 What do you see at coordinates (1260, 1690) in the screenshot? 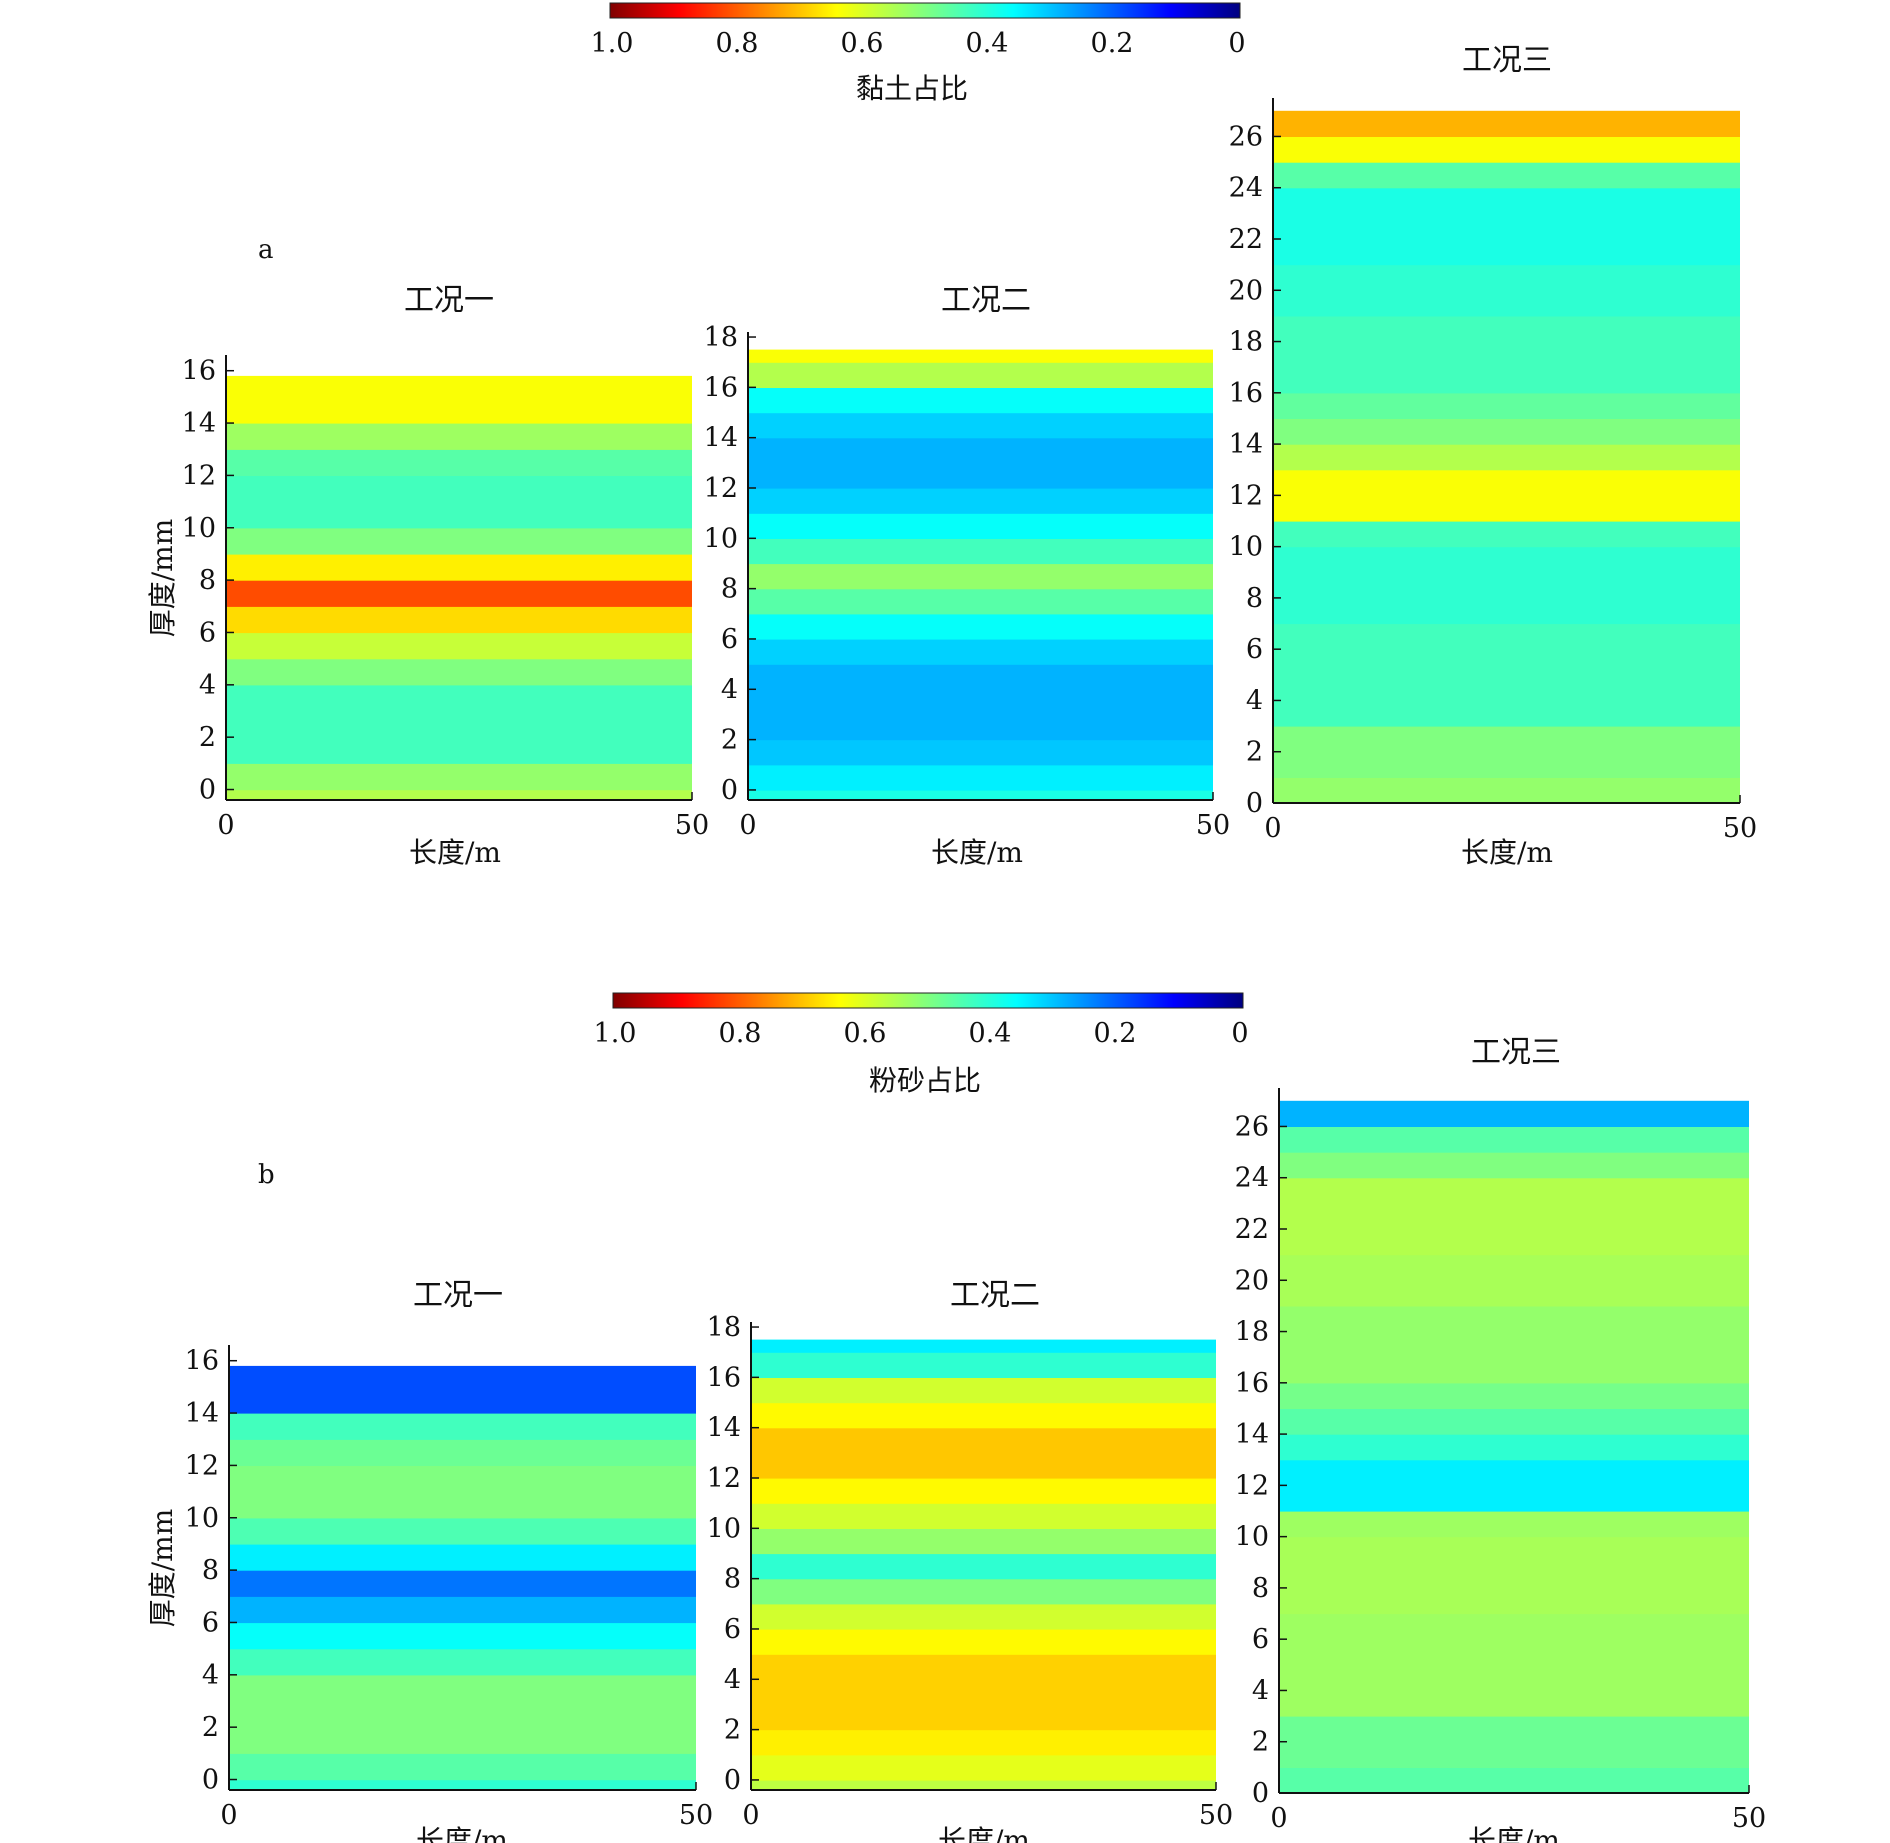
I see `y-tick-label: 4` at bounding box center [1260, 1690].